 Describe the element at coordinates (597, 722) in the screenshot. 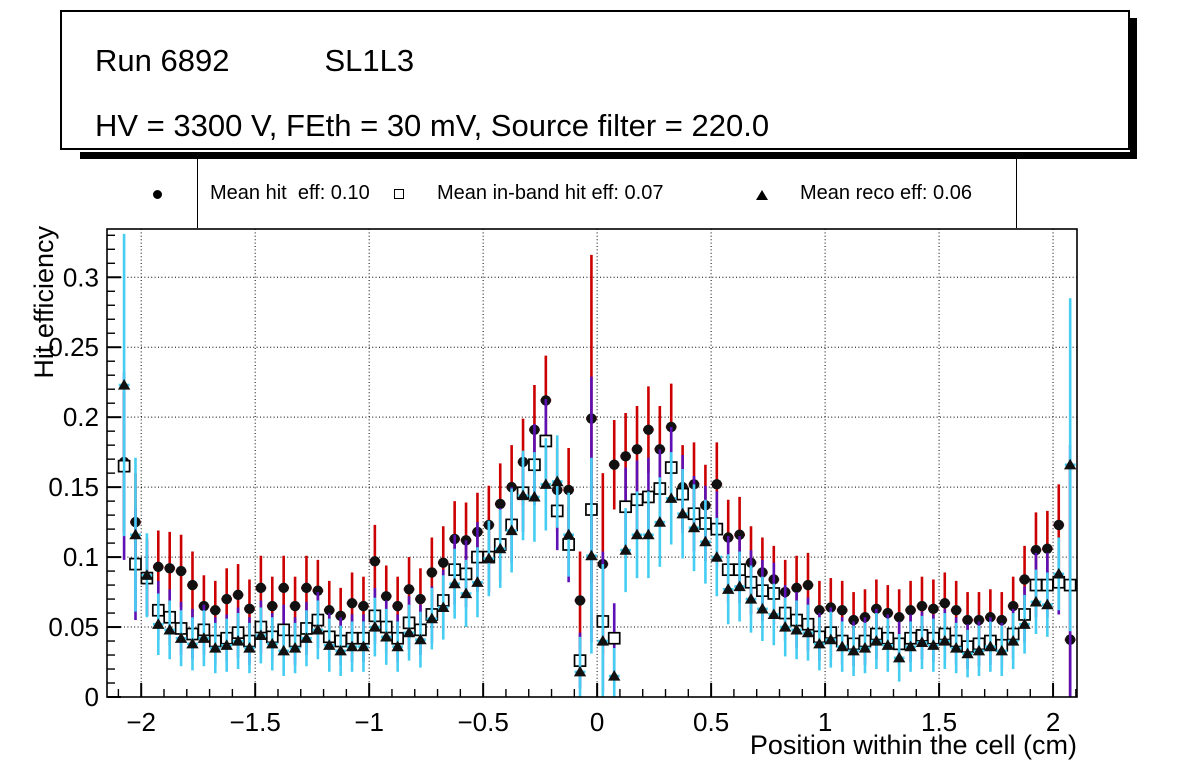

I see `x-tick-label: 0` at that location.